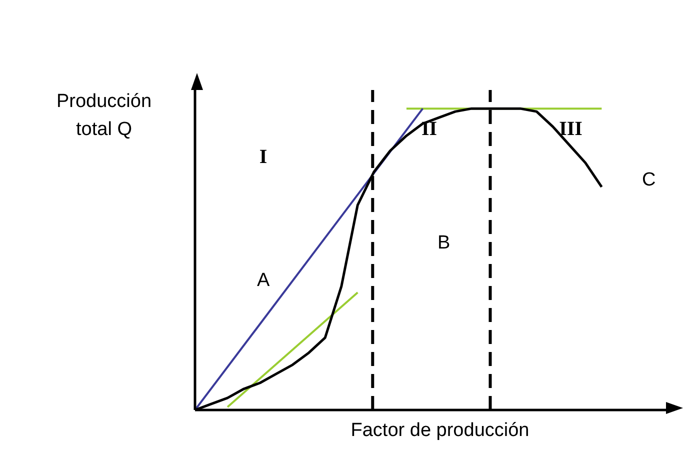 The image size is (683, 455). What do you see at coordinates (263, 281) in the screenshot?
I see `annotation: A` at bounding box center [263, 281].